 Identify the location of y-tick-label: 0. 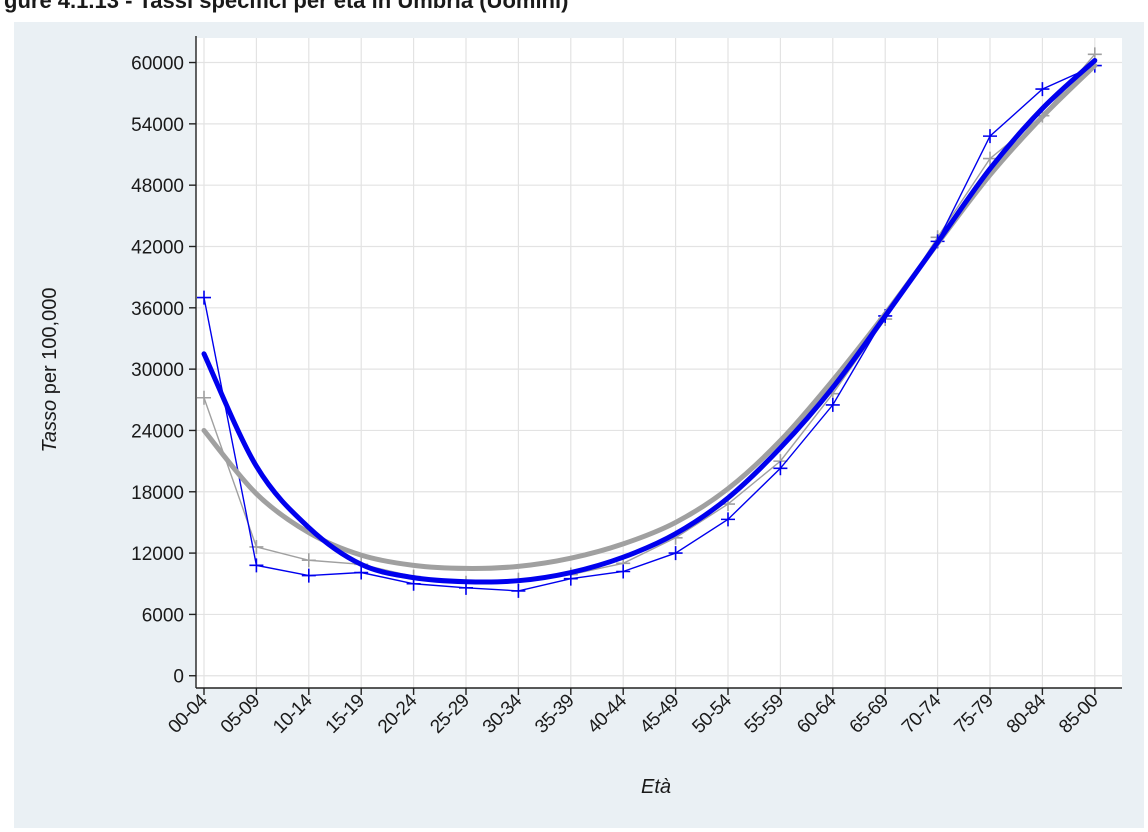
(178, 677).